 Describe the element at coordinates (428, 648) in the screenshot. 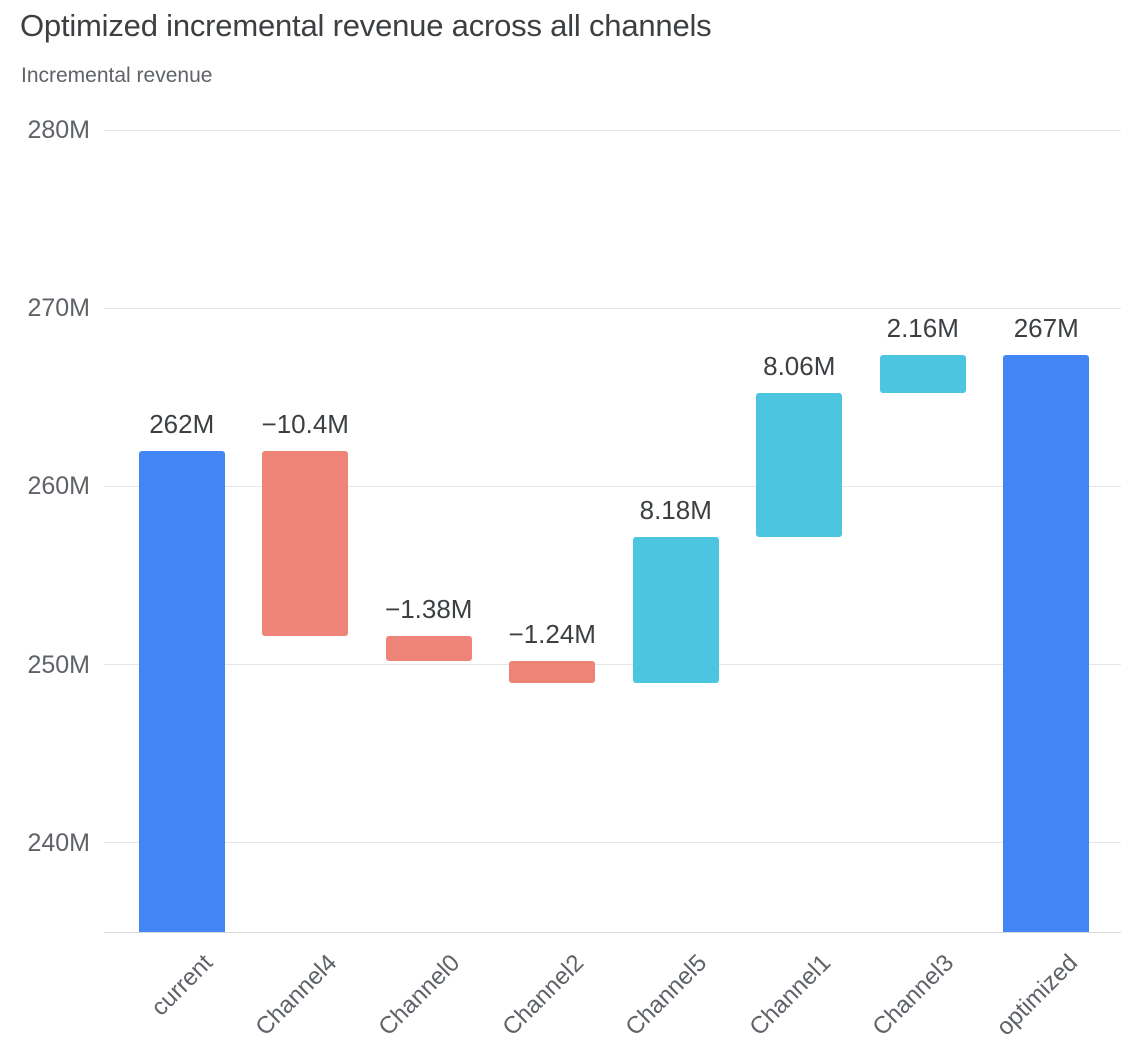

I see `waterfall-bar-Channel0` at that location.